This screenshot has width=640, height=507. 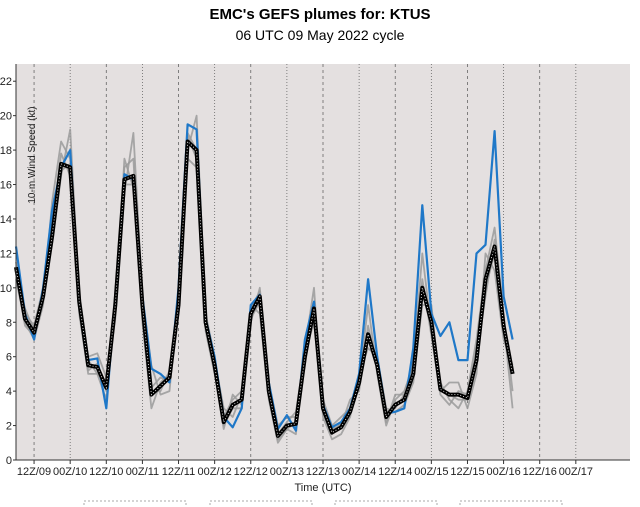 I want to click on chart-title: EMC's GEFS plumes for: KTUS, so click(x=320, y=14).